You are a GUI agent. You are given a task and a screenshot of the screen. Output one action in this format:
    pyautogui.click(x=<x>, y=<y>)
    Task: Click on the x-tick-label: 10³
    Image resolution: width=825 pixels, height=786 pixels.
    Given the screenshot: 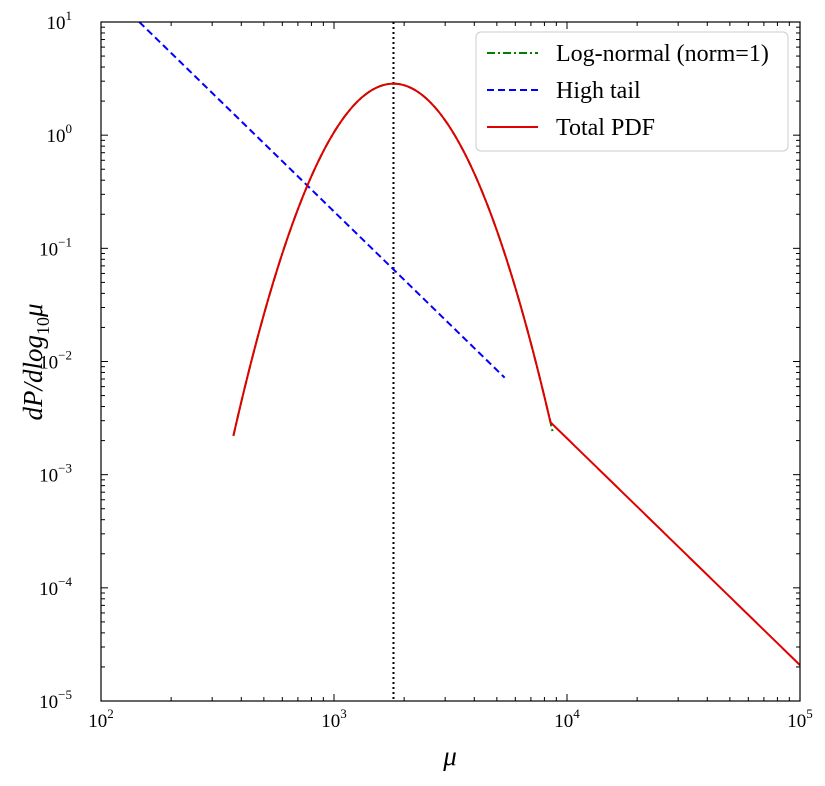 What is the action you would take?
    pyautogui.click(x=334, y=719)
    